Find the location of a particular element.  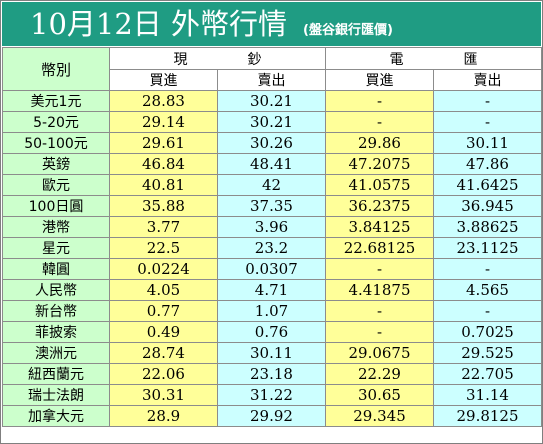

table-row: 歐元 40.81 42 41.0575 41.6425 is located at coordinates (272, 185).